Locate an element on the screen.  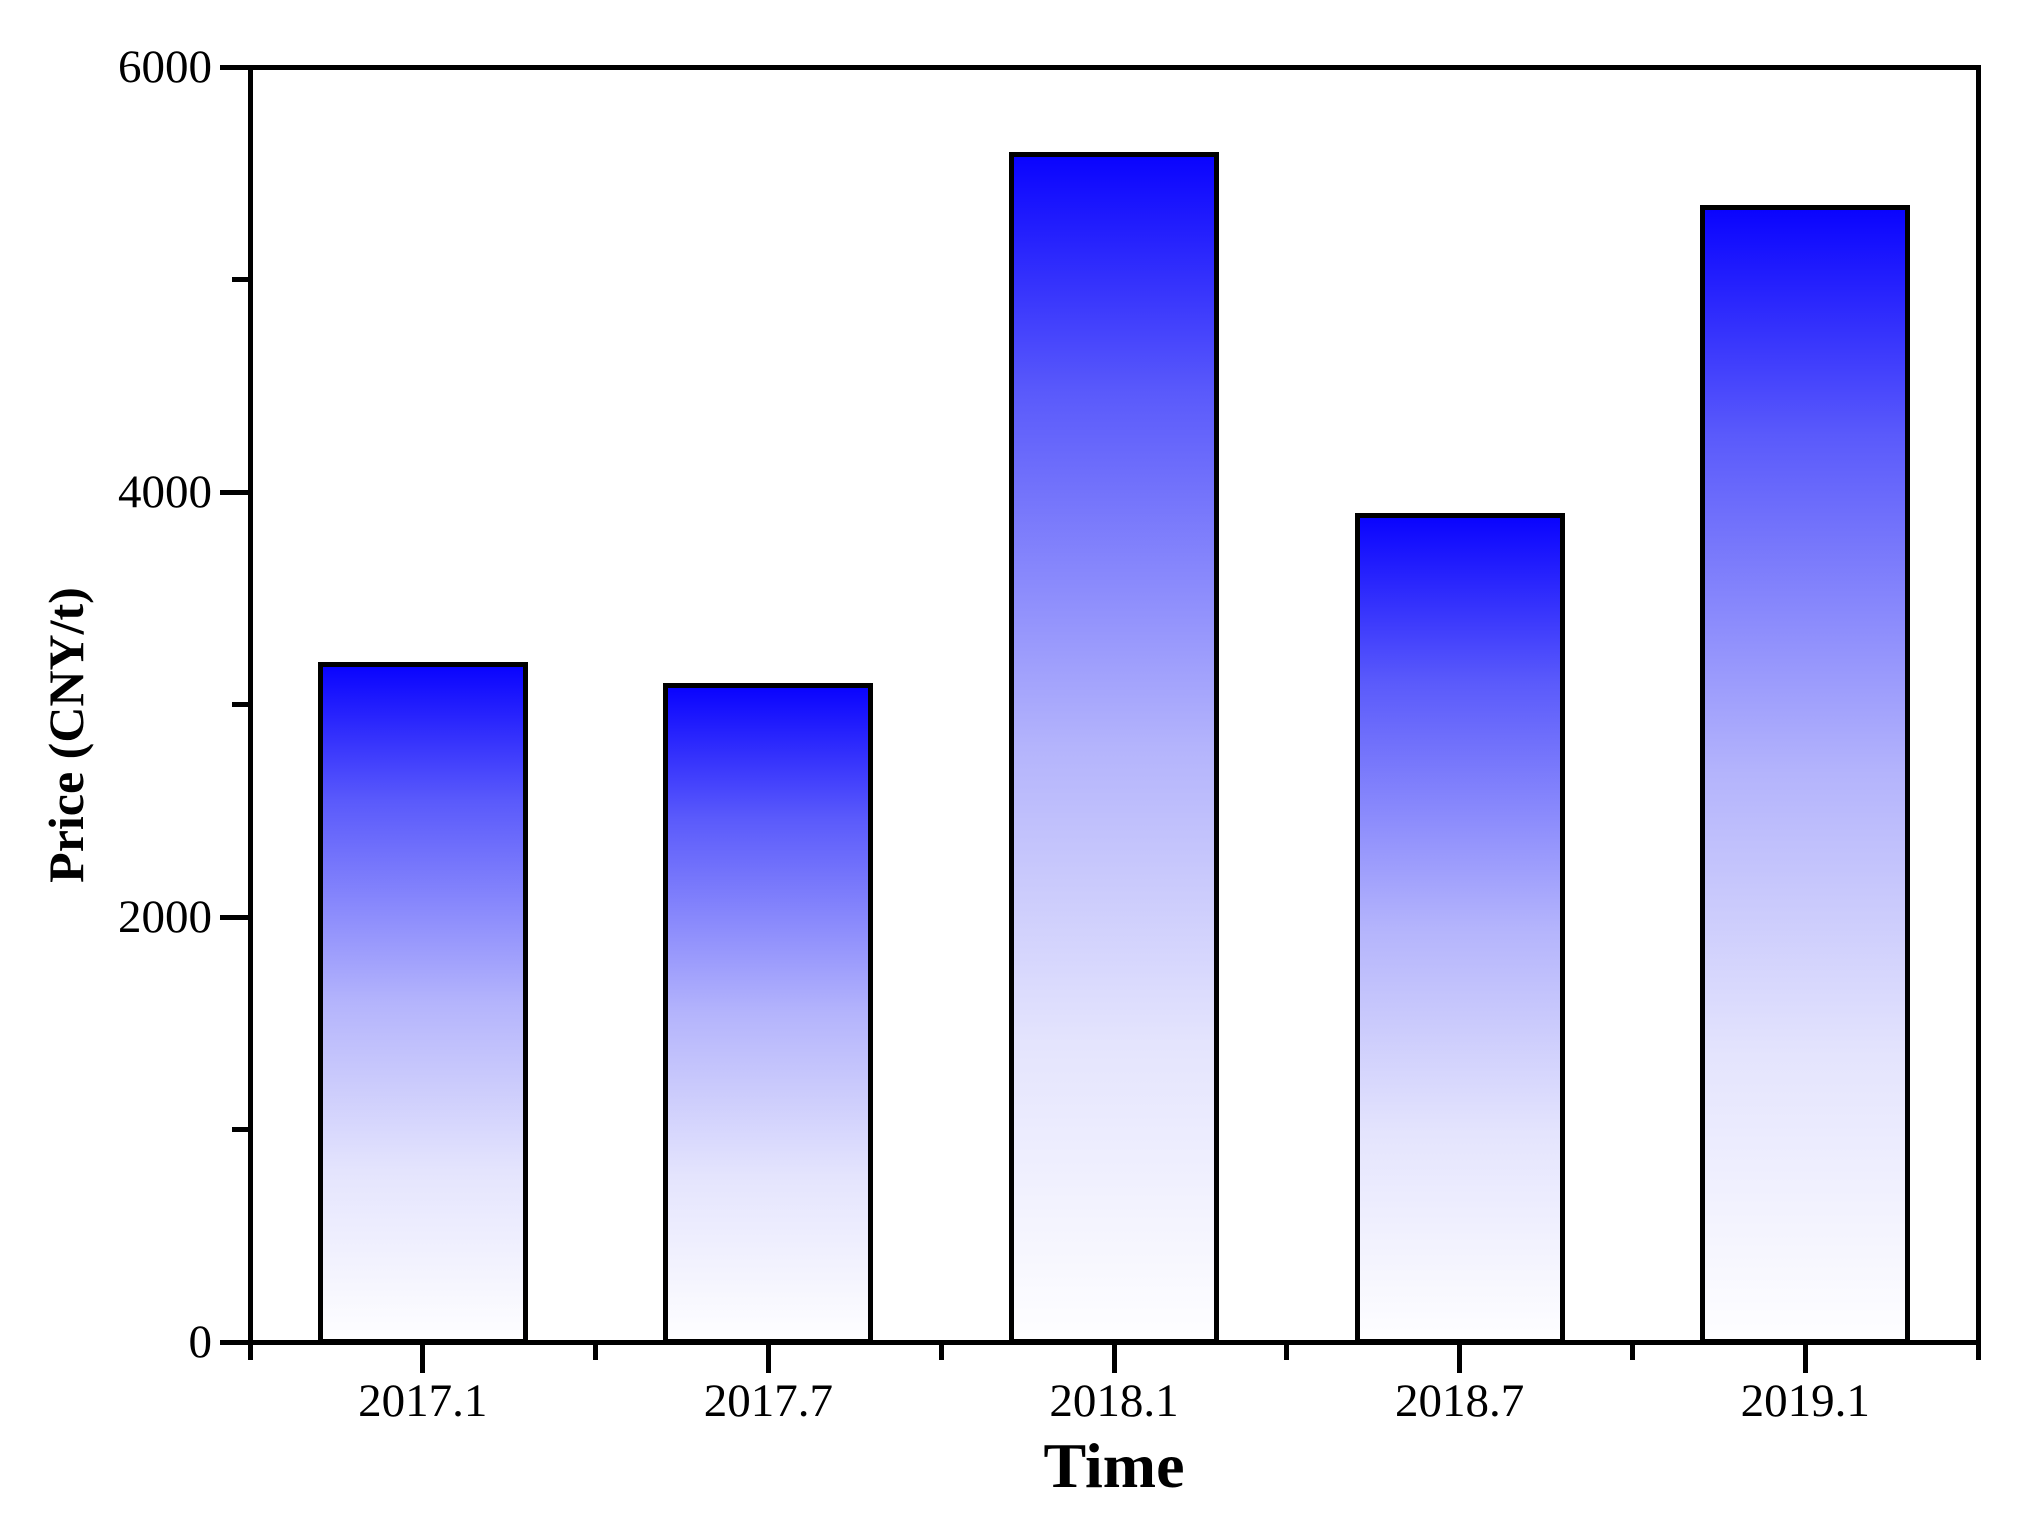
x-tick-label-2018.7: 2018.7 is located at coordinates (1459, 1401).